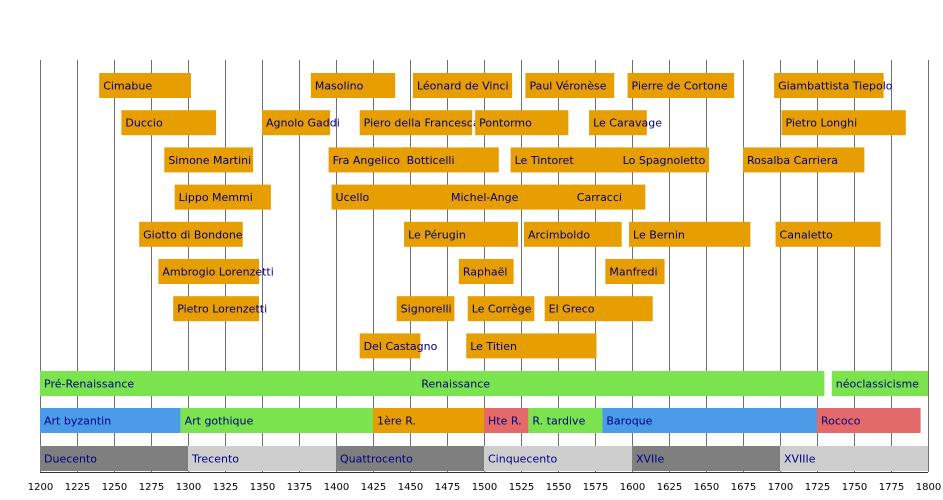  What do you see at coordinates (188, 487) in the screenshot?
I see `x-tick-label-1300: 1300` at bounding box center [188, 487].